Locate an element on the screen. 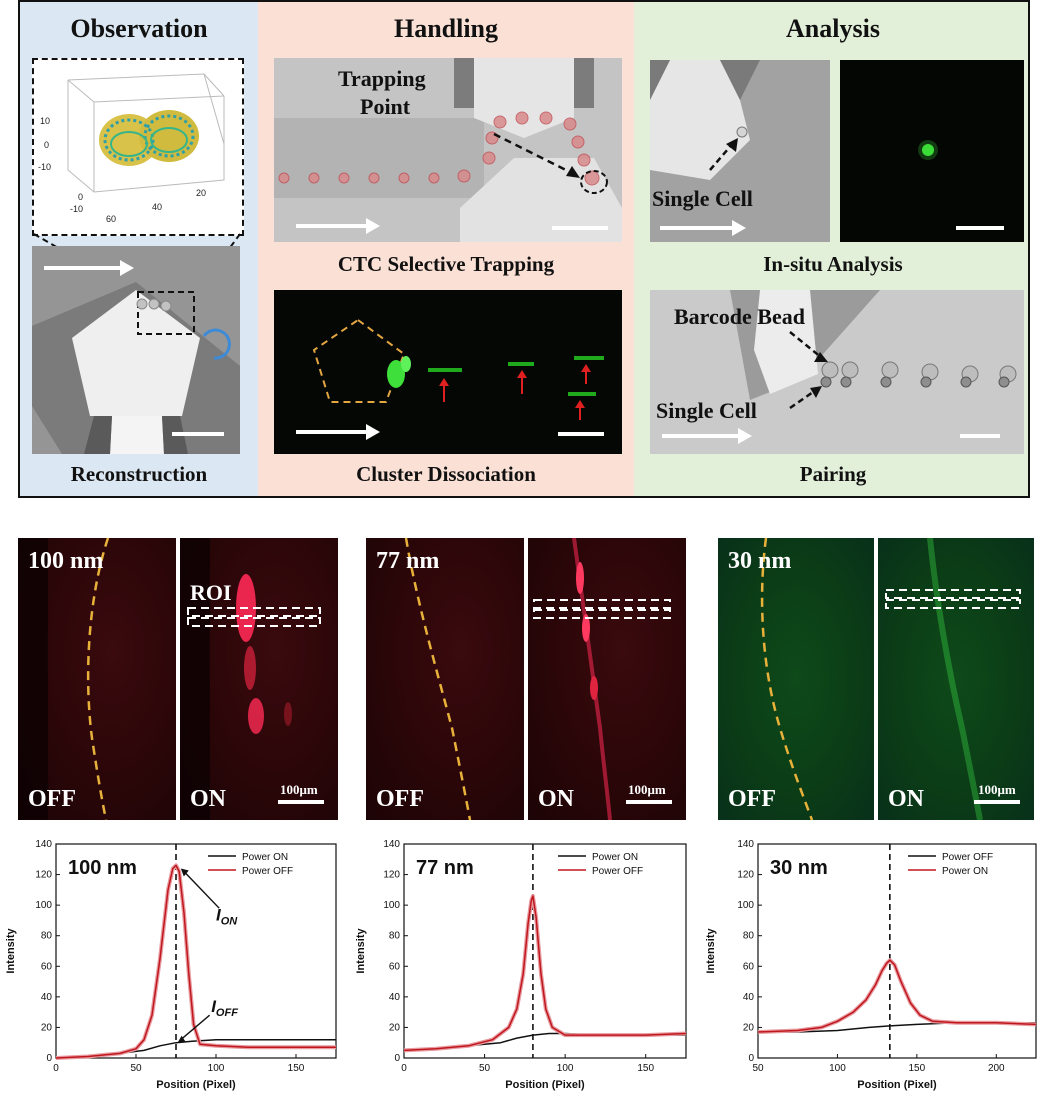  analysis-title: Analysis is located at coordinates (833, 28).